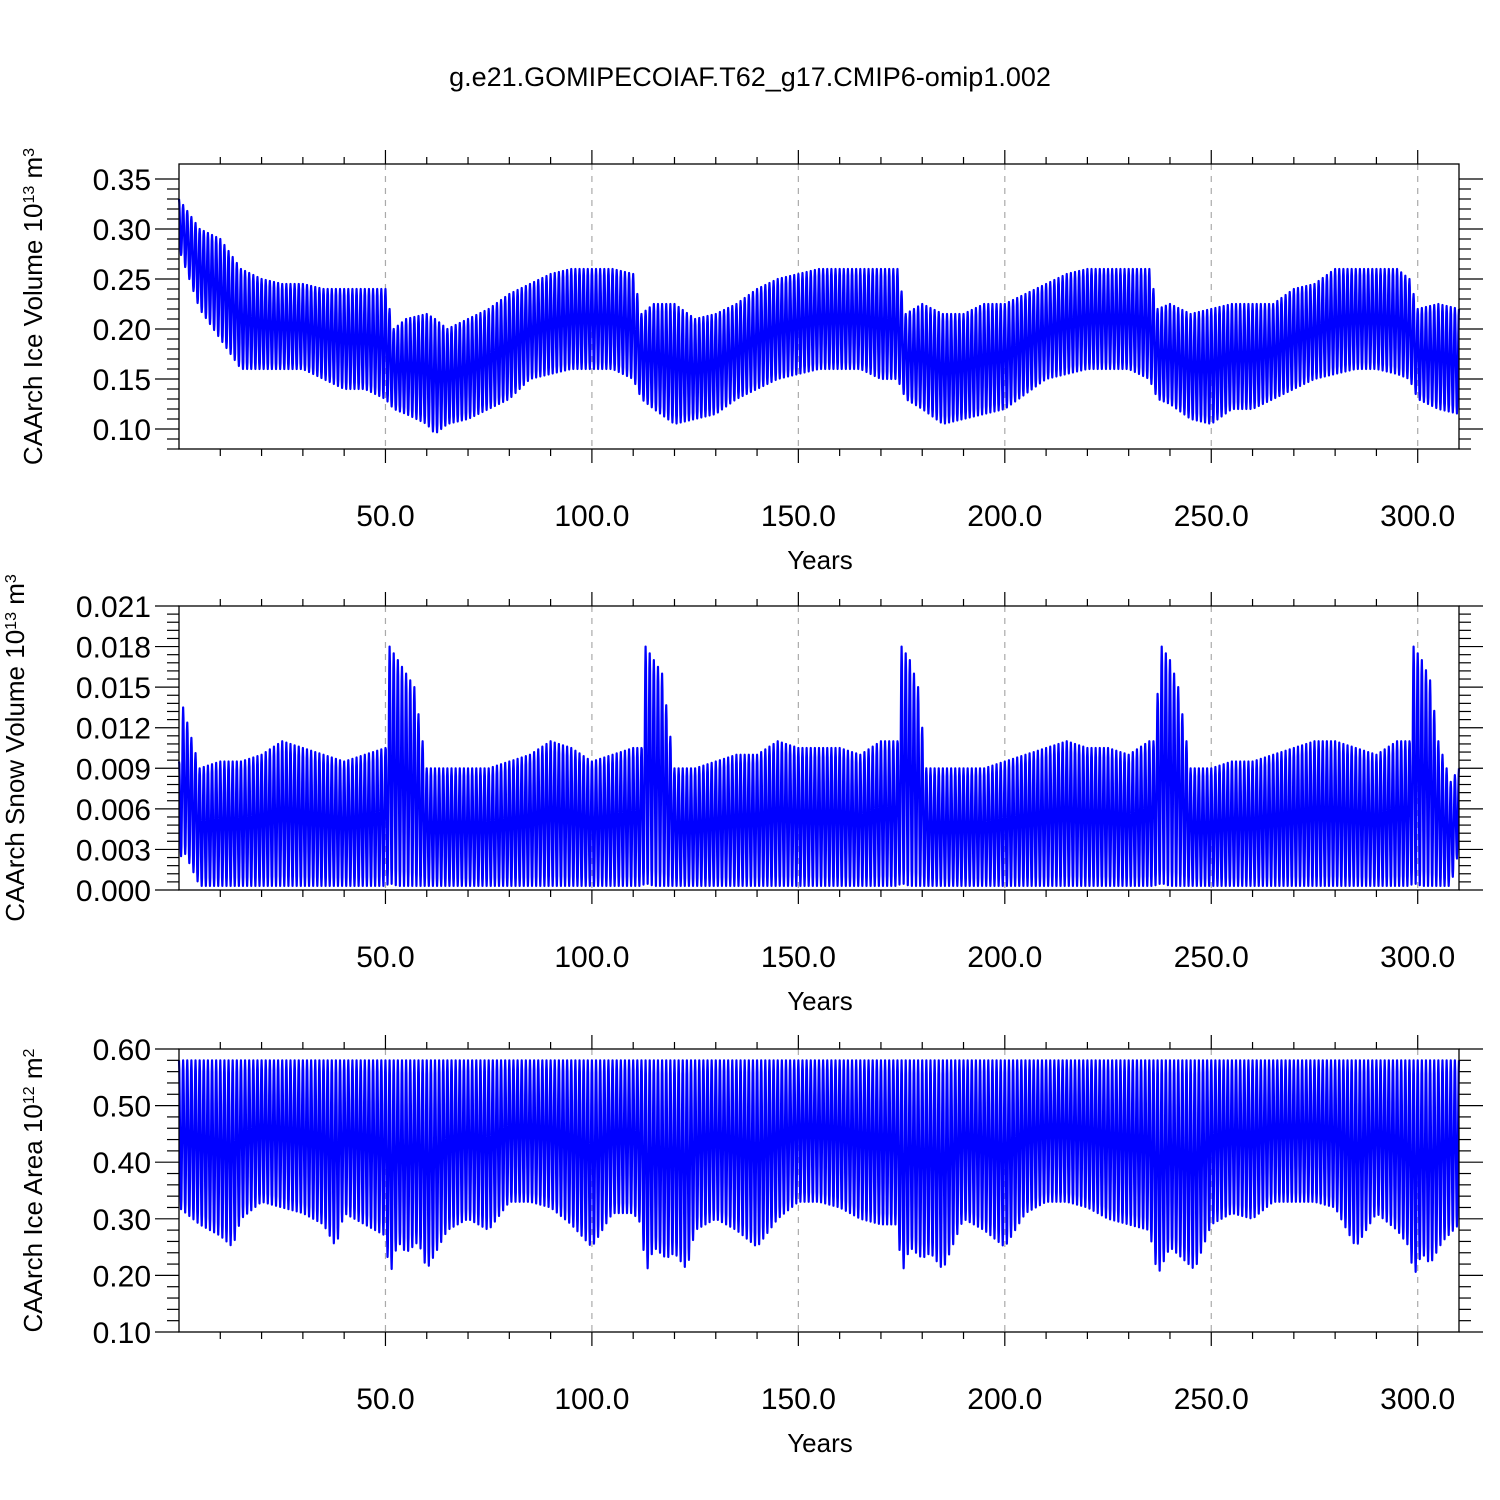  What do you see at coordinates (113, 688) in the screenshot?
I see `y-tick-label: 0.015` at bounding box center [113, 688].